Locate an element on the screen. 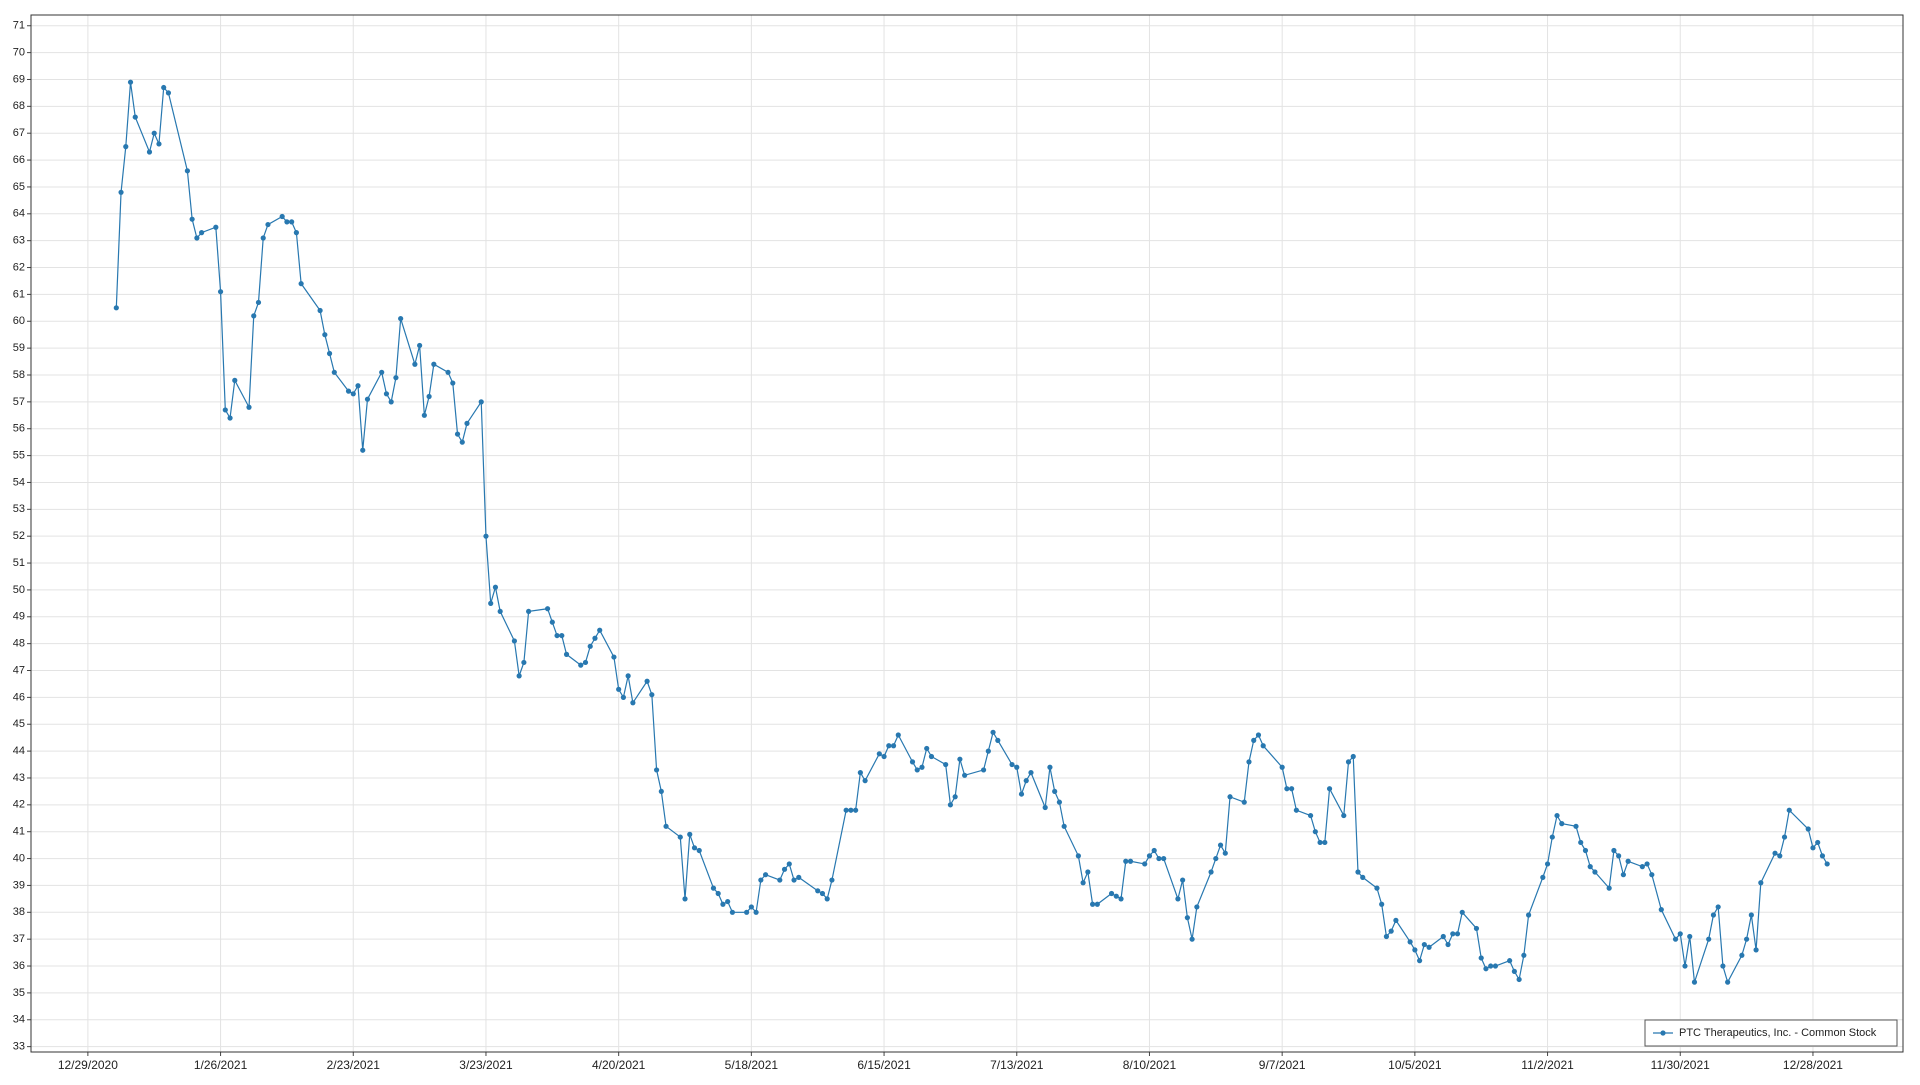 This screenshot has width=1920, height=1085. x-tick-label: 5/18/2021 is located at coordinates (752, 1065).